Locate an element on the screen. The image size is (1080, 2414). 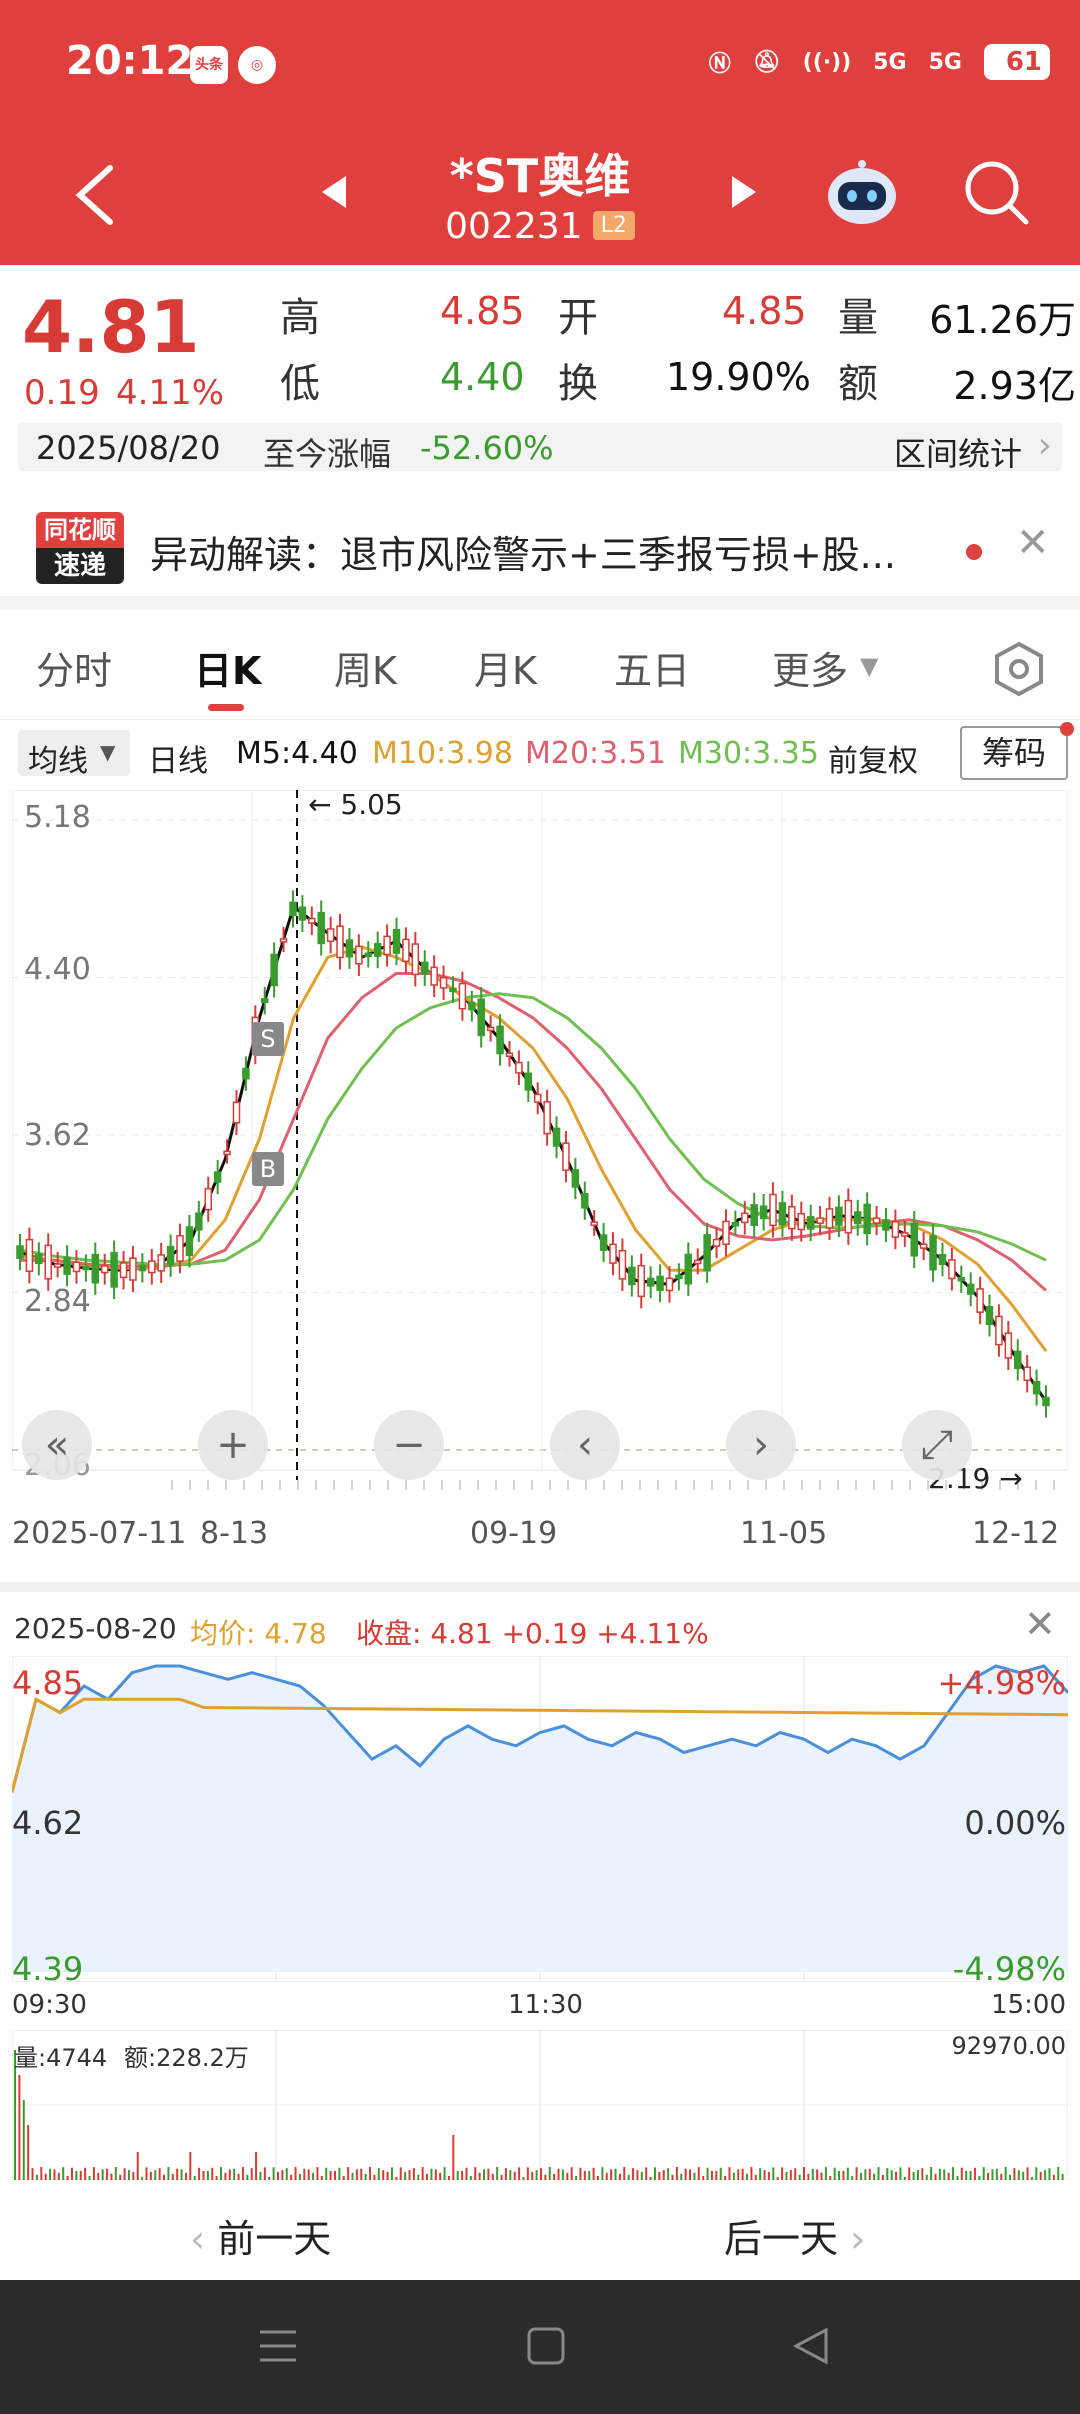
sell-signal-badge: S is located at coordinates (268, 1039).